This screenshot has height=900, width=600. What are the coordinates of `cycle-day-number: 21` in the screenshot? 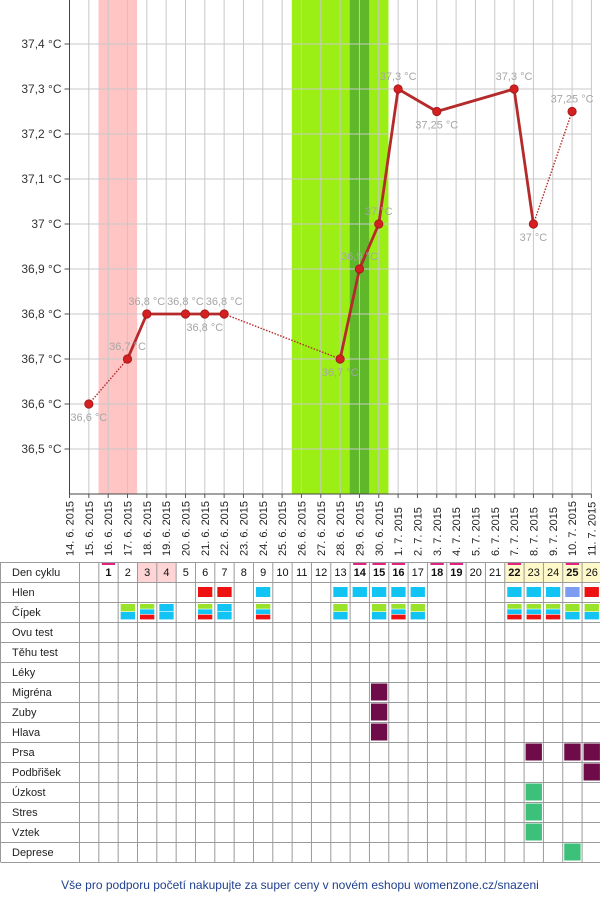 It's located at (495, 573).